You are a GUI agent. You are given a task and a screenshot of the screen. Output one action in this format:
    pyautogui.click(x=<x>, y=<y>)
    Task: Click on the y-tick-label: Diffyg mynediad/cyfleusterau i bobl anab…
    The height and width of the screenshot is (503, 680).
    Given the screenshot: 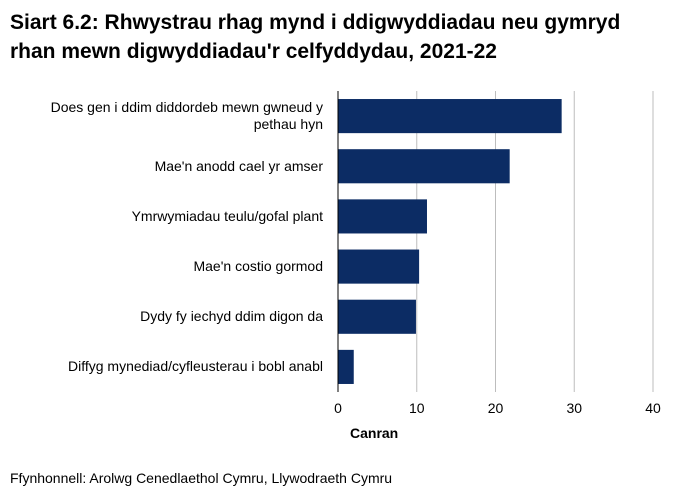 What is the action you would take?
    pyautogui.click(x=195, y=366)
    